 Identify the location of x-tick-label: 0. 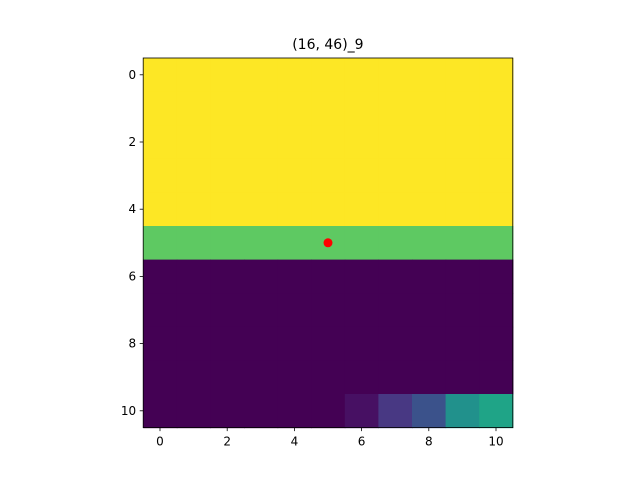
(160, 442).